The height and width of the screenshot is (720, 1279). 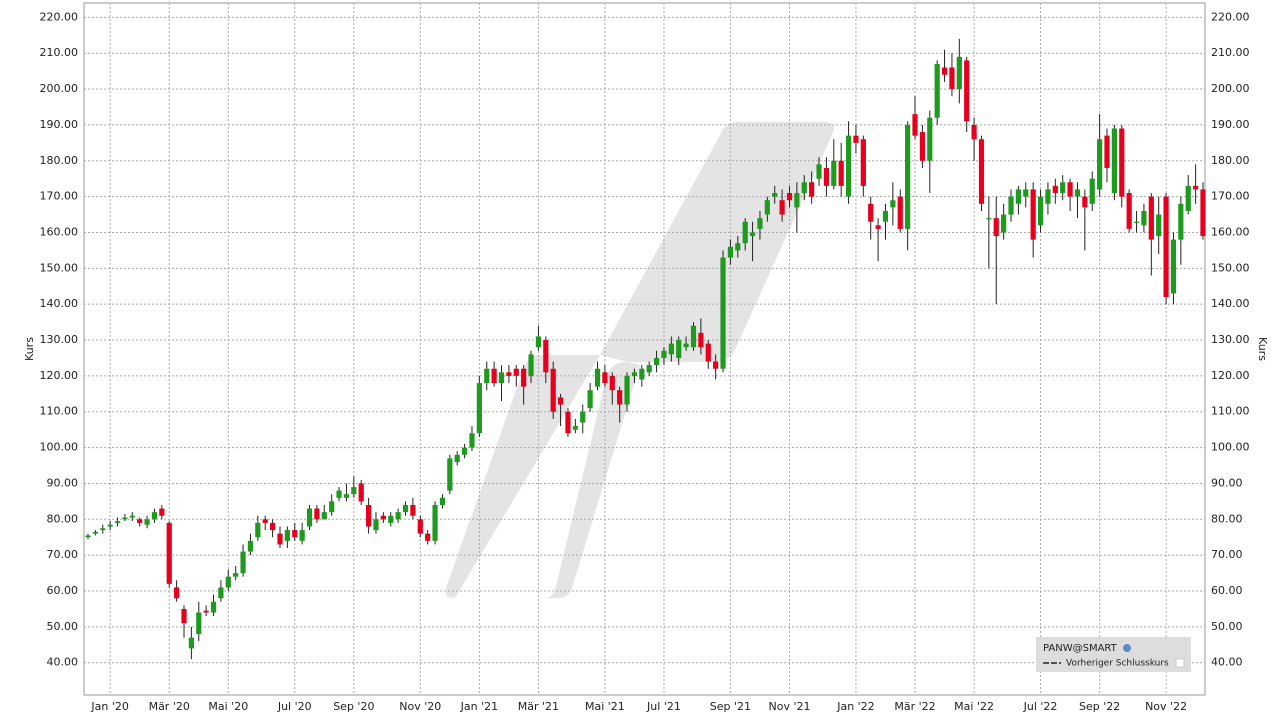 What do you see at coordinates (169, 706) in the screenshot?
I see `x-tick-label: Mär '20` at bounding box center [169, 706].